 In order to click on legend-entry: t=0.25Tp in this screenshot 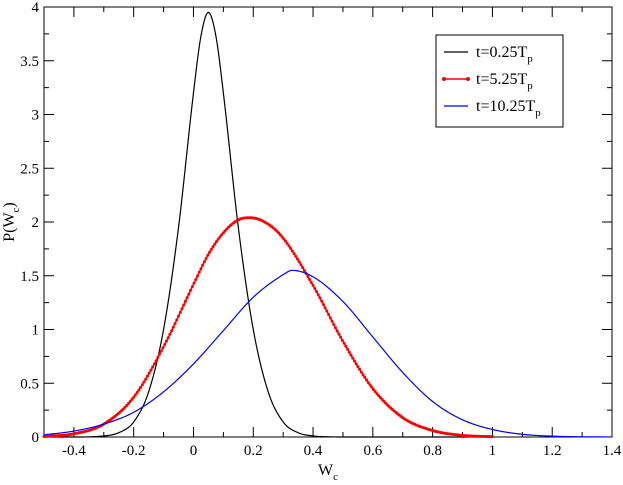, I will do `click(488, 54)`.